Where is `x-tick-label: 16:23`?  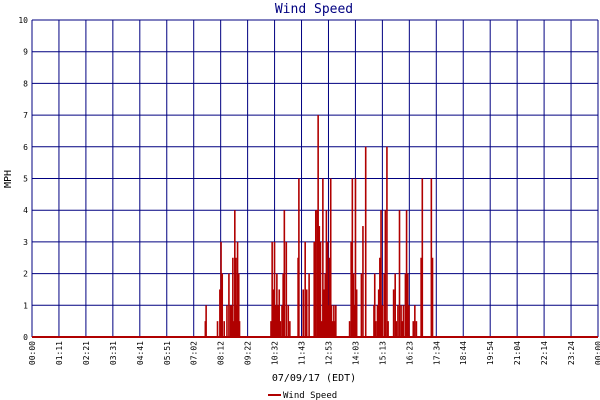
x-tick-label: 16:23 is located at coordinates (409, 353).